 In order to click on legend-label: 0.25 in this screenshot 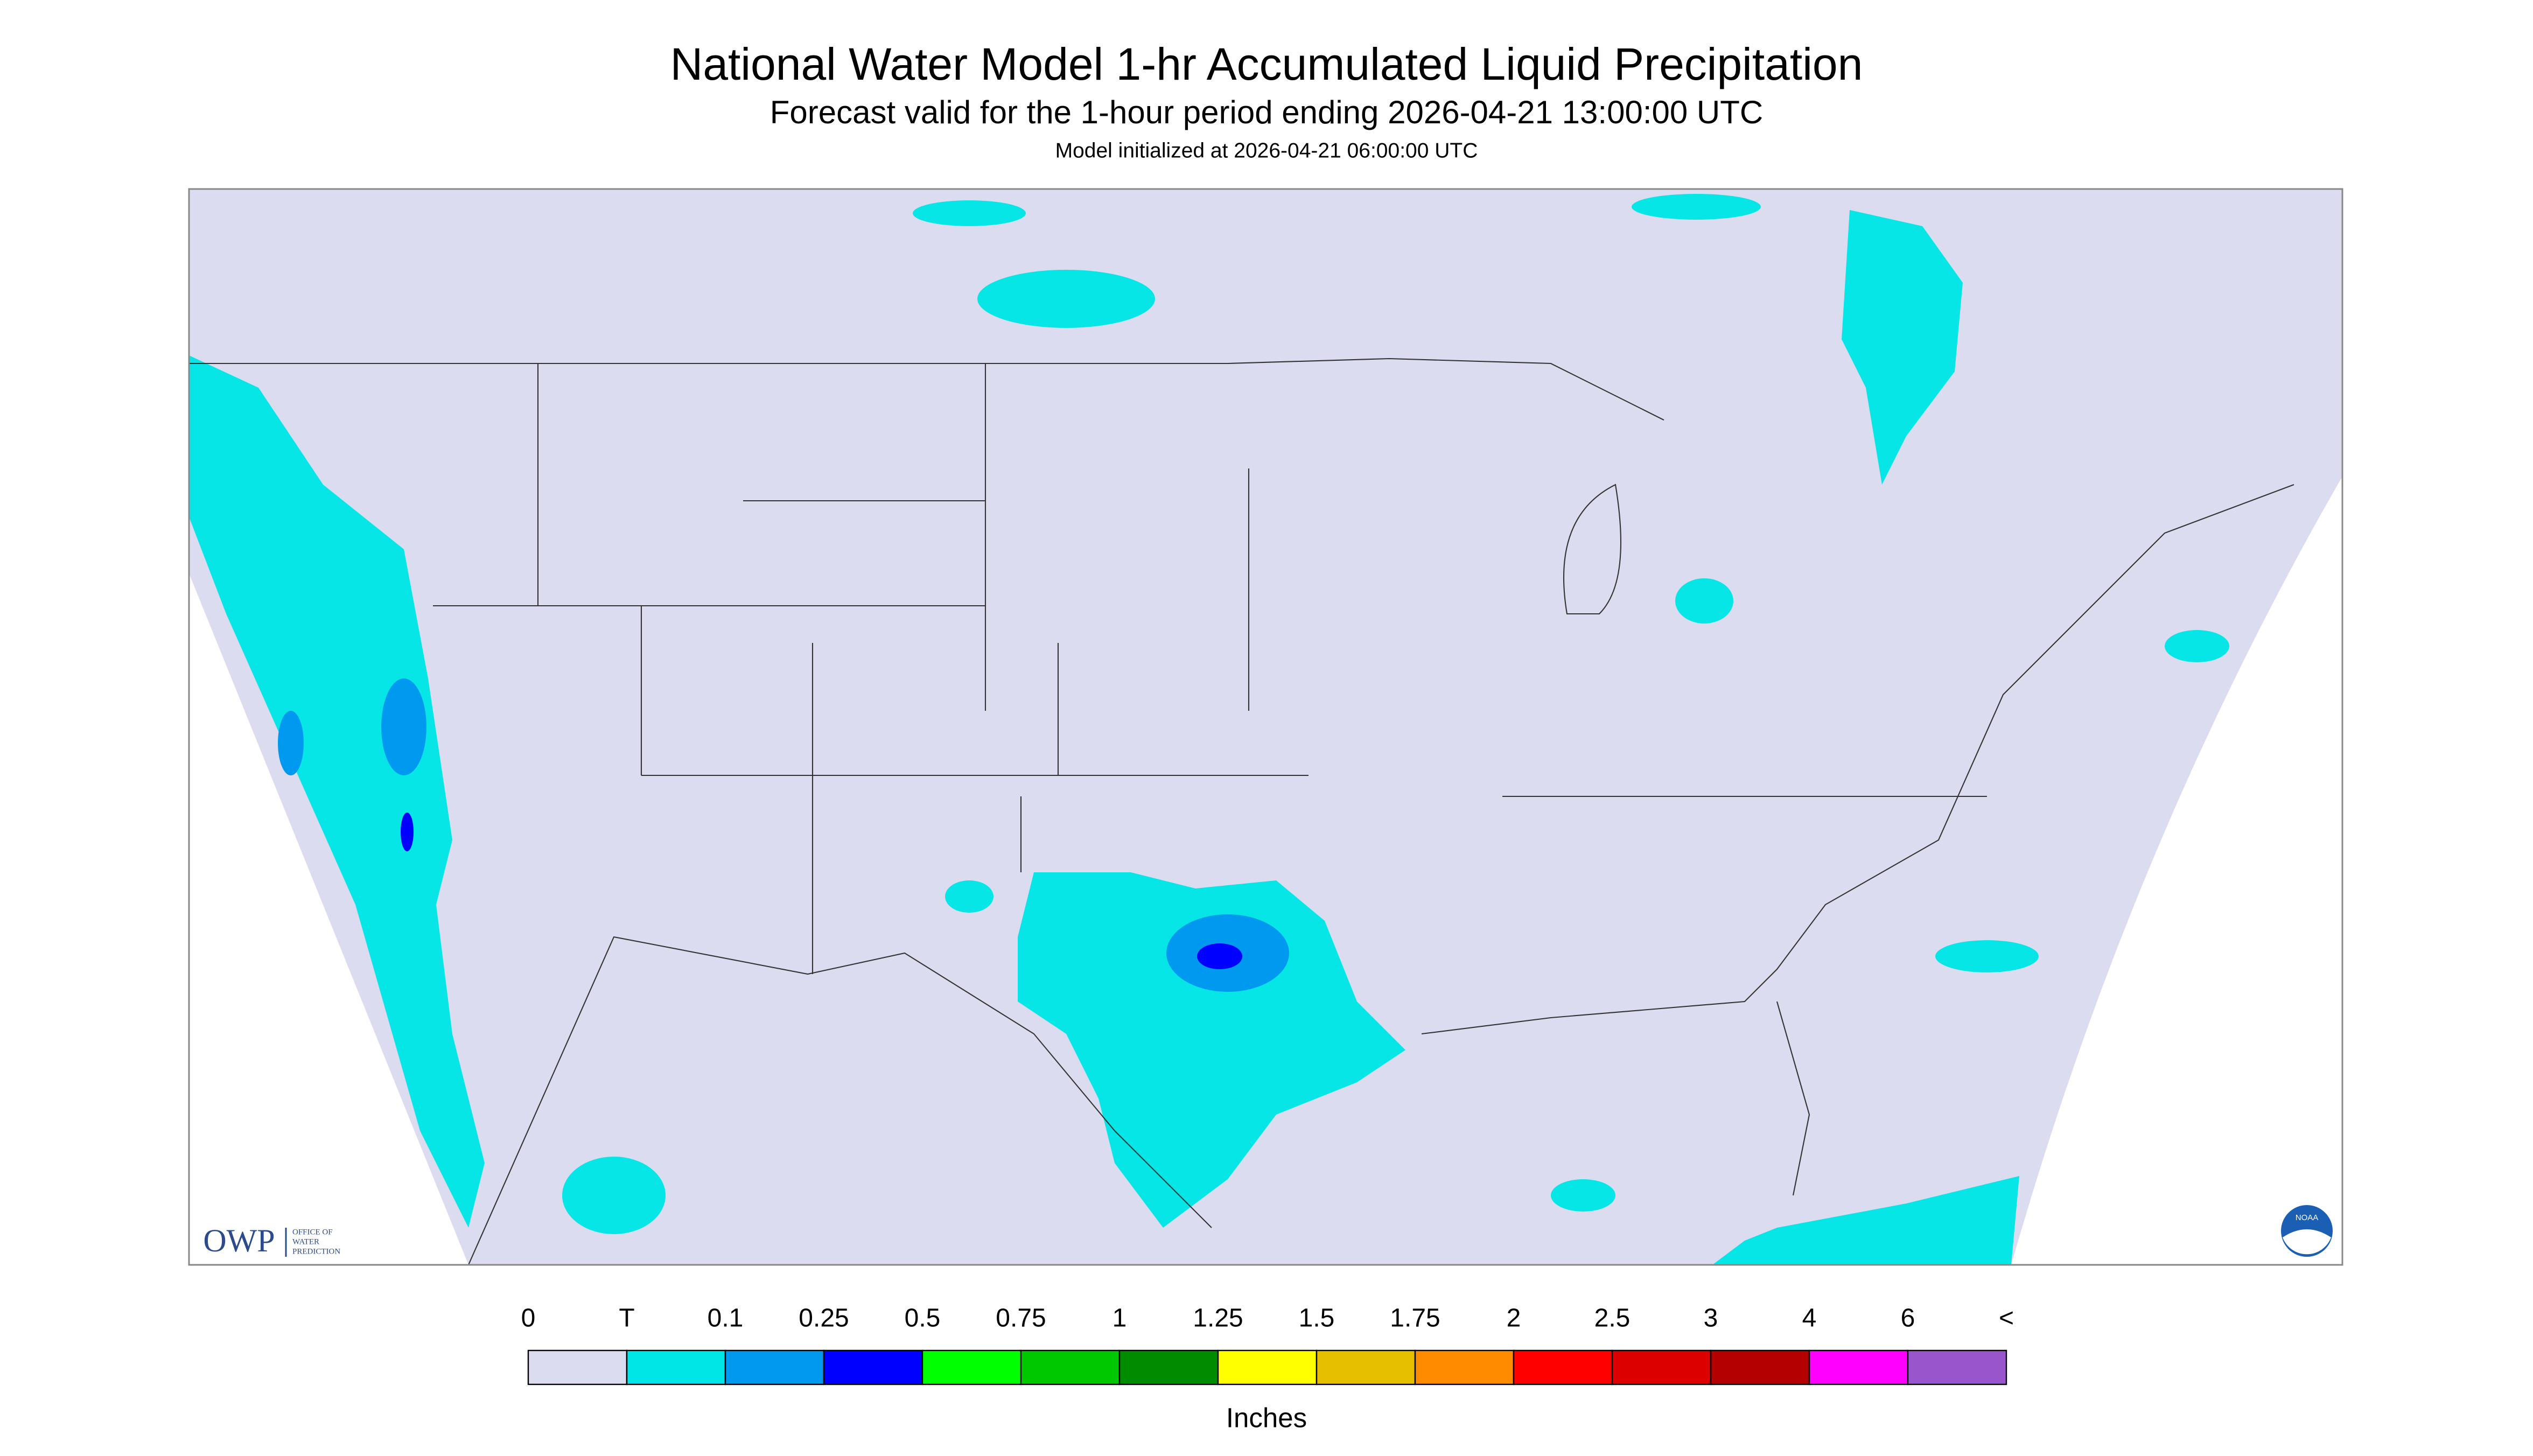, I will do `click(824, 1318)`.